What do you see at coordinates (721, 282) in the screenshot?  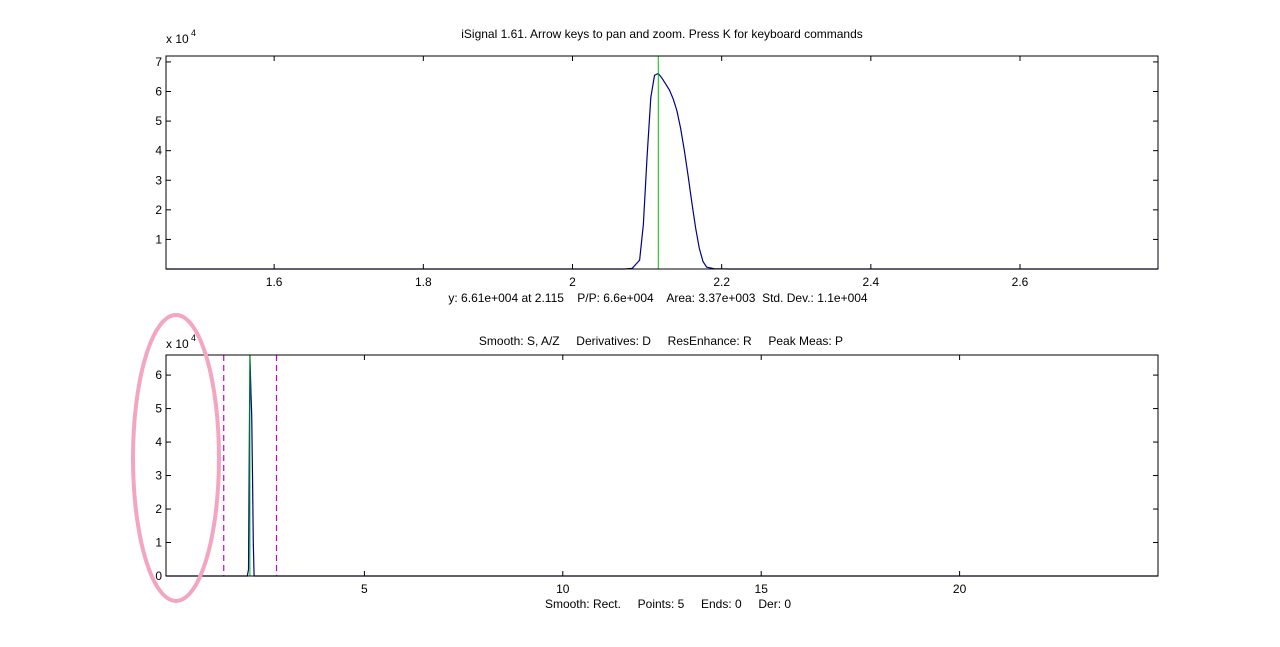 I see `x-tick-label: 2.2` at bounding box center [721, 282].